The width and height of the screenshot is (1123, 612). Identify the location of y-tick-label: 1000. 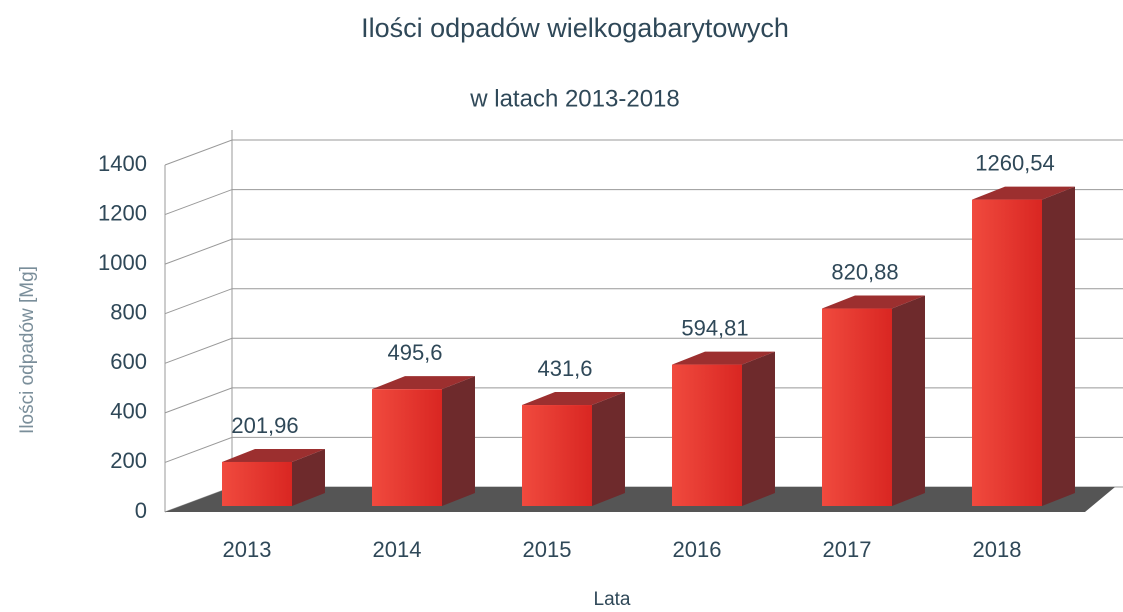
(122, 262).